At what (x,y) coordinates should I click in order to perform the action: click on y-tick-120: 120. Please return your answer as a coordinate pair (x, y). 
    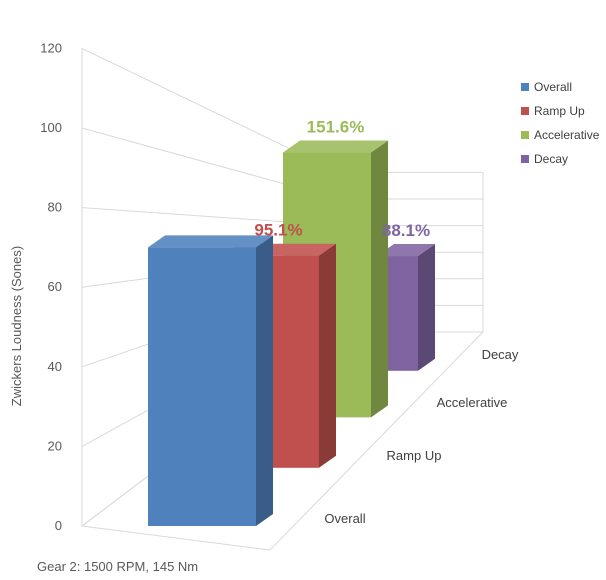
    Looking at the image, I should click on (51, 47).